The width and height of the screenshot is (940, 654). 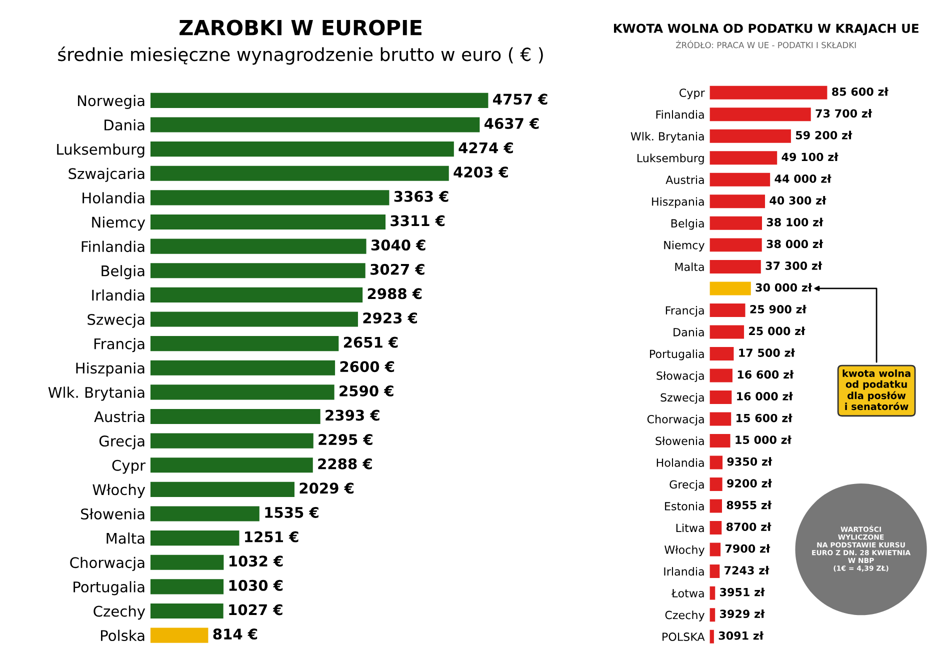 I want to click on data-label: 44 000 zł, so click(x=803, y=178).